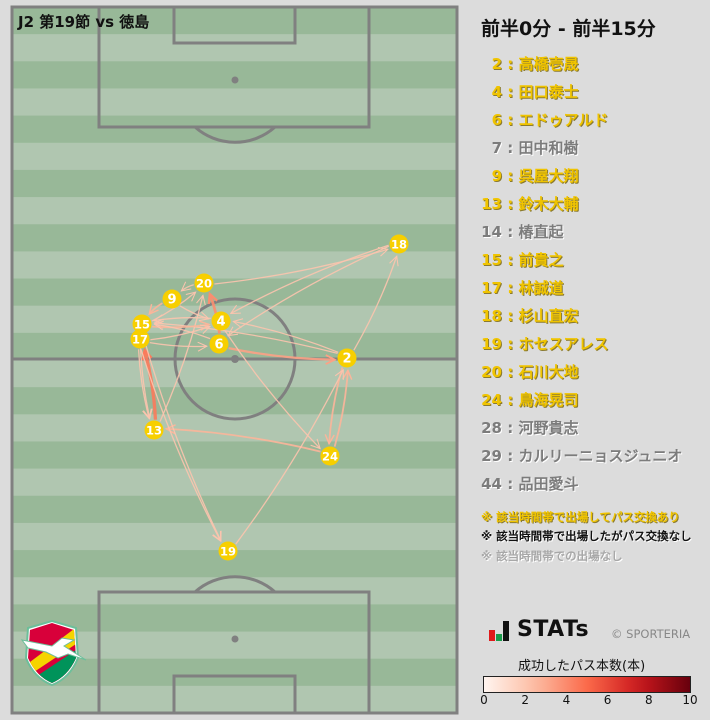 The height and width of the screenshot is (720, 710). I want to click on player-marker-number: 15, so click(142, 325).